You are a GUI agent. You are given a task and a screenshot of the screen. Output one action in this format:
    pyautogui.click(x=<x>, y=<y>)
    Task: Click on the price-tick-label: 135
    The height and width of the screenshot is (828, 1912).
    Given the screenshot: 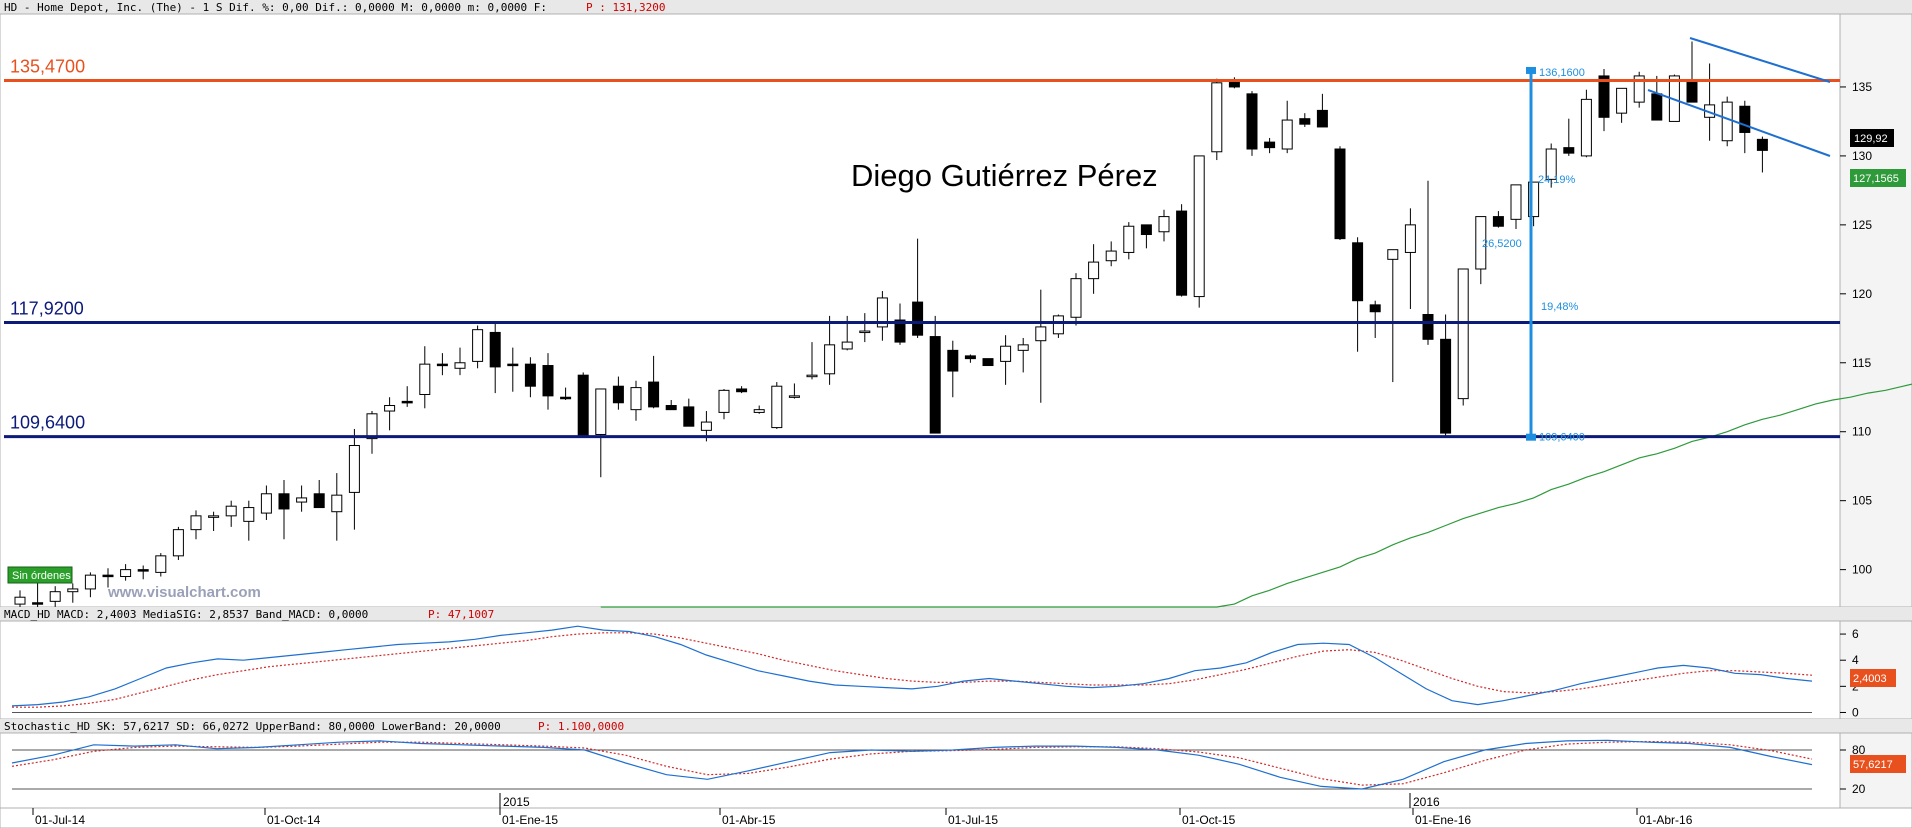 What is the action you would take?
    pyautogui.click(x=1862, y=87)
    